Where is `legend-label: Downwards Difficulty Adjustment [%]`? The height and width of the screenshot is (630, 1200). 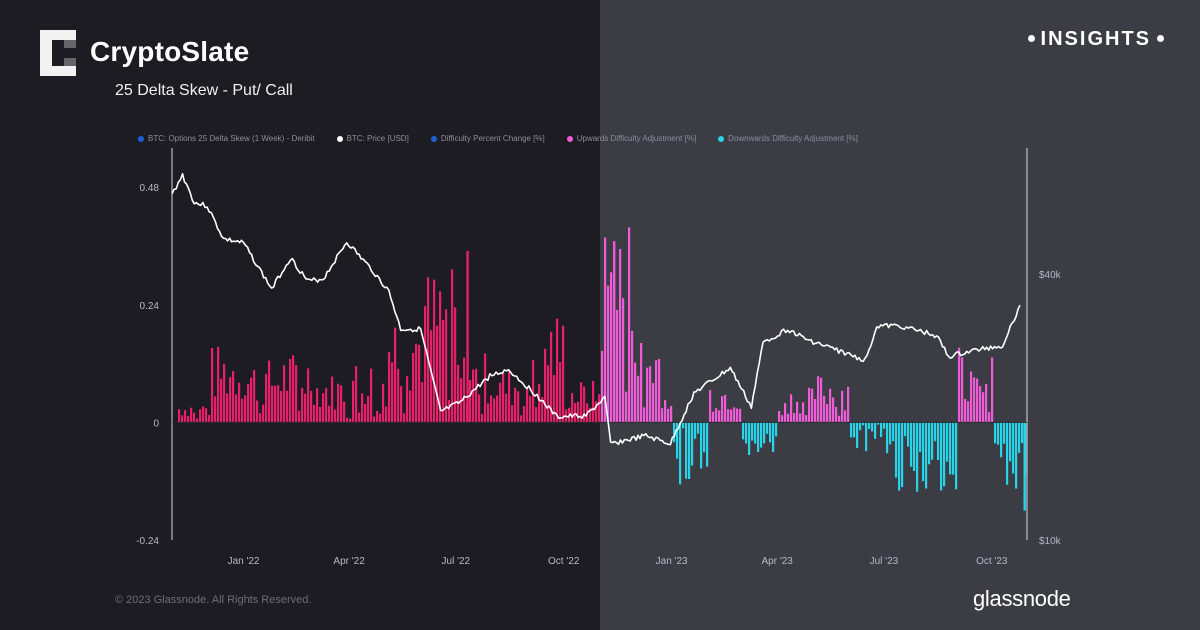
legend-label: Downwards Difficulty Adjustment [%] is located at coordinates (793, 138).